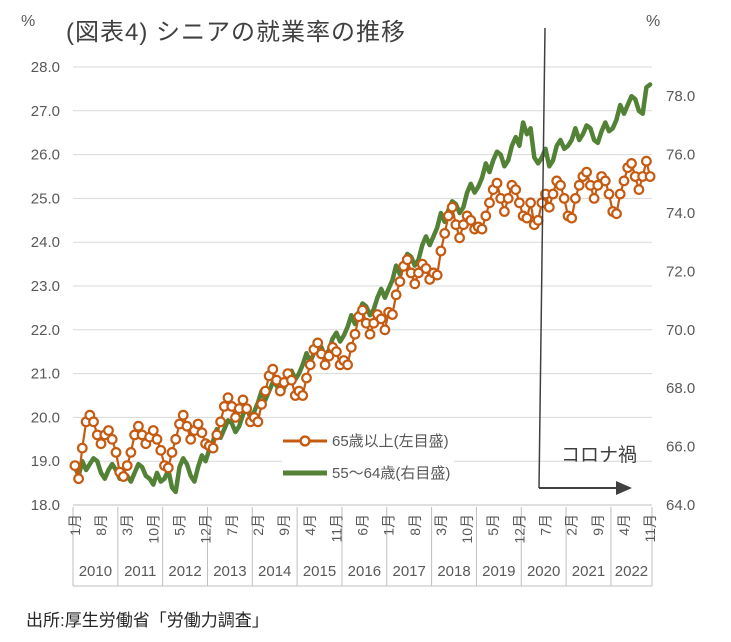 The image size is (731, 642). What do you see at coordinates (493, 525) in the screenshot?
I see `month-tick: 5月` at bounding box center [493, 525].